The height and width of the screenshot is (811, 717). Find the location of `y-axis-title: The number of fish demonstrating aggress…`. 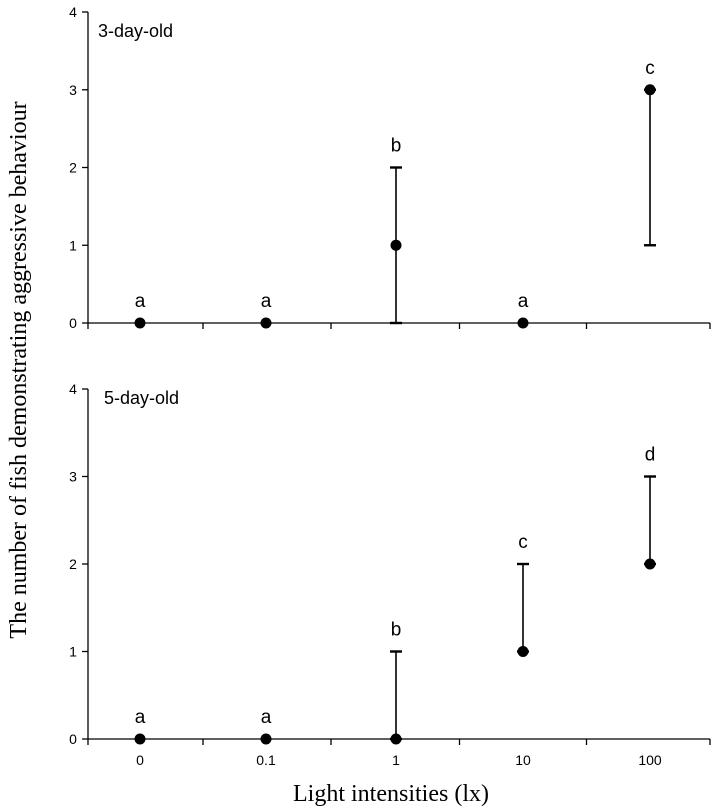

y-axis-title: The number of fish demonstrating aggress… is located at coordinates (19, 369).